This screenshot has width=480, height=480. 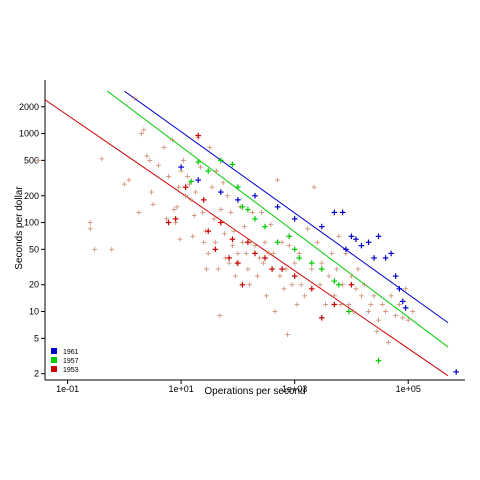 I want to click on x-axis-title: Operations per second, so click(x=254, y=391).